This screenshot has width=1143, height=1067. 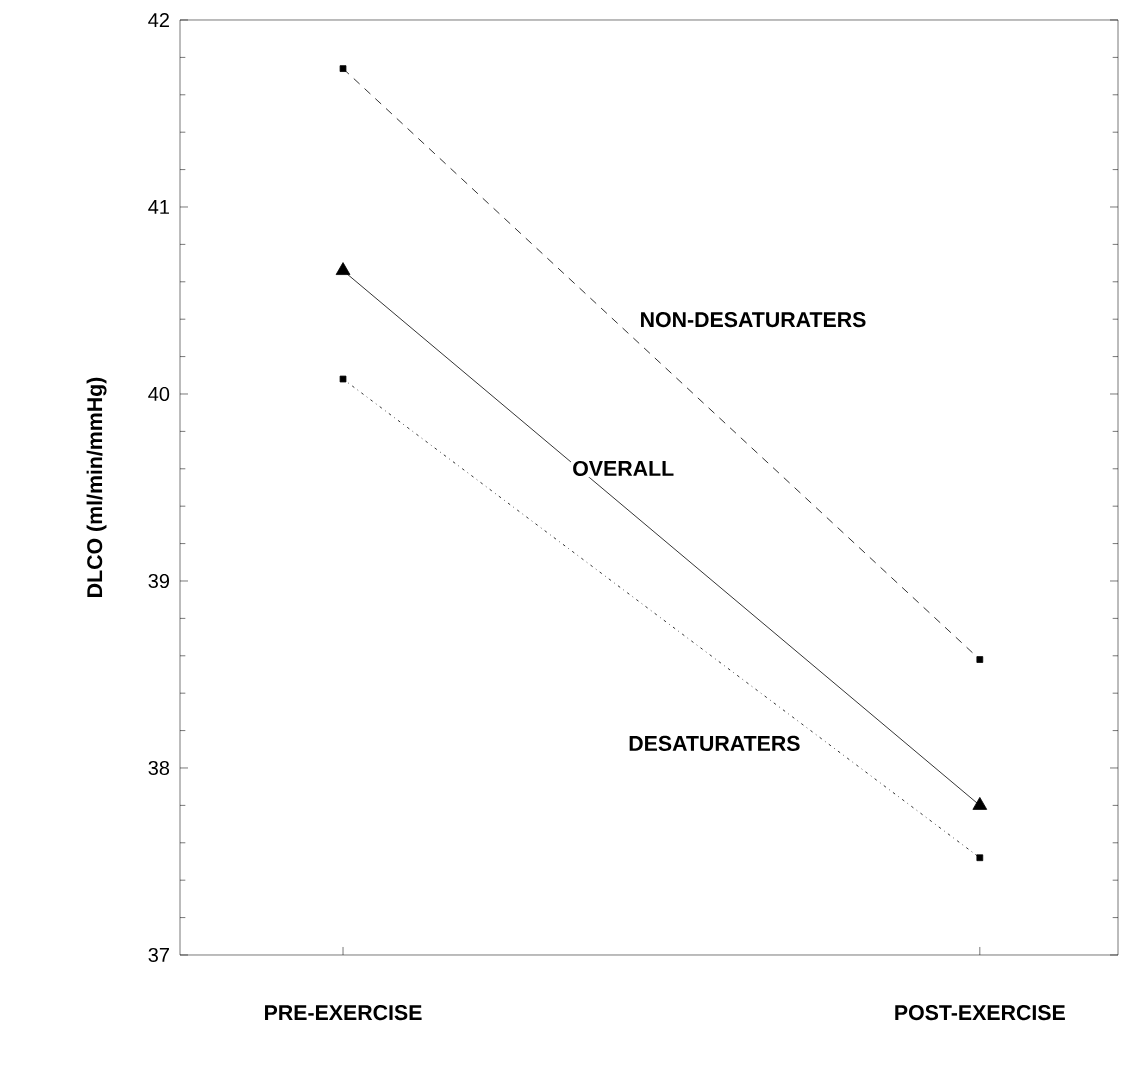 I want to click on series-label: OVERALL, so click(x=623, y=468).